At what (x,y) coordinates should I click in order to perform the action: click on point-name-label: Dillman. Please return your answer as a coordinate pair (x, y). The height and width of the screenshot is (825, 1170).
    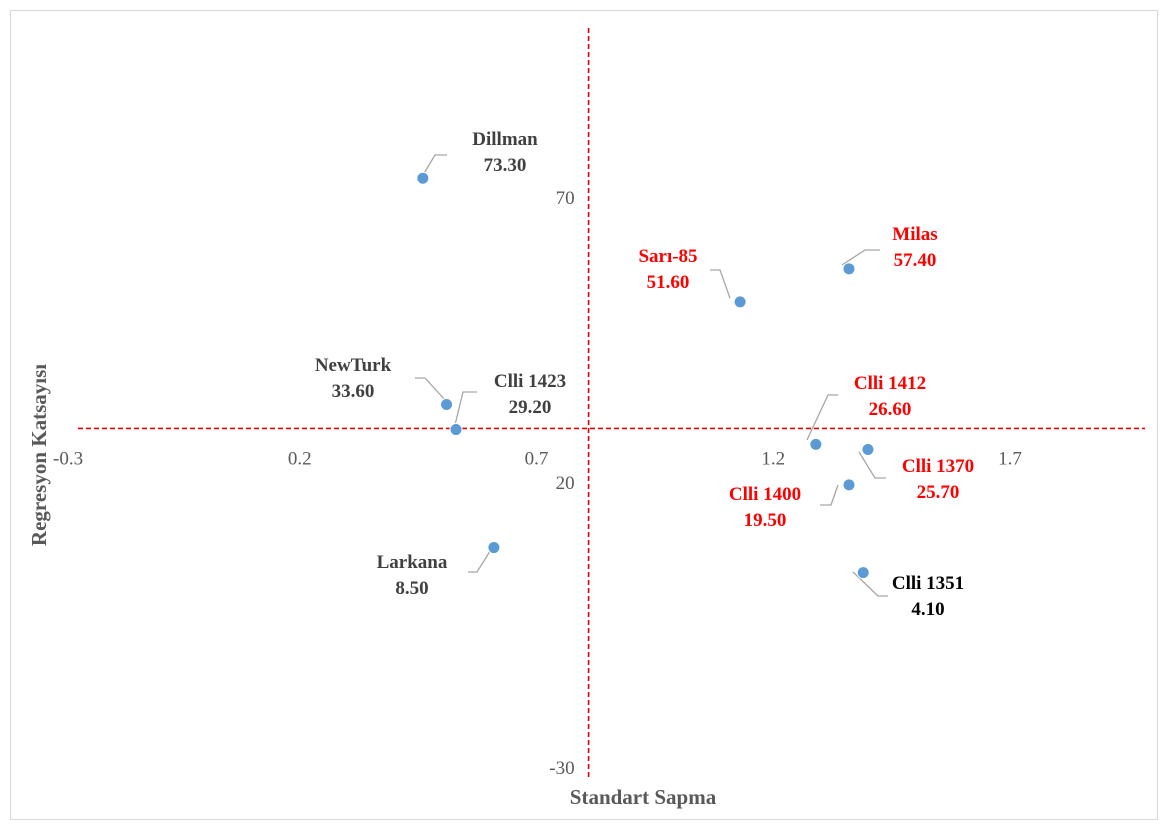
    Looking at the image, I should click on (505, 139).